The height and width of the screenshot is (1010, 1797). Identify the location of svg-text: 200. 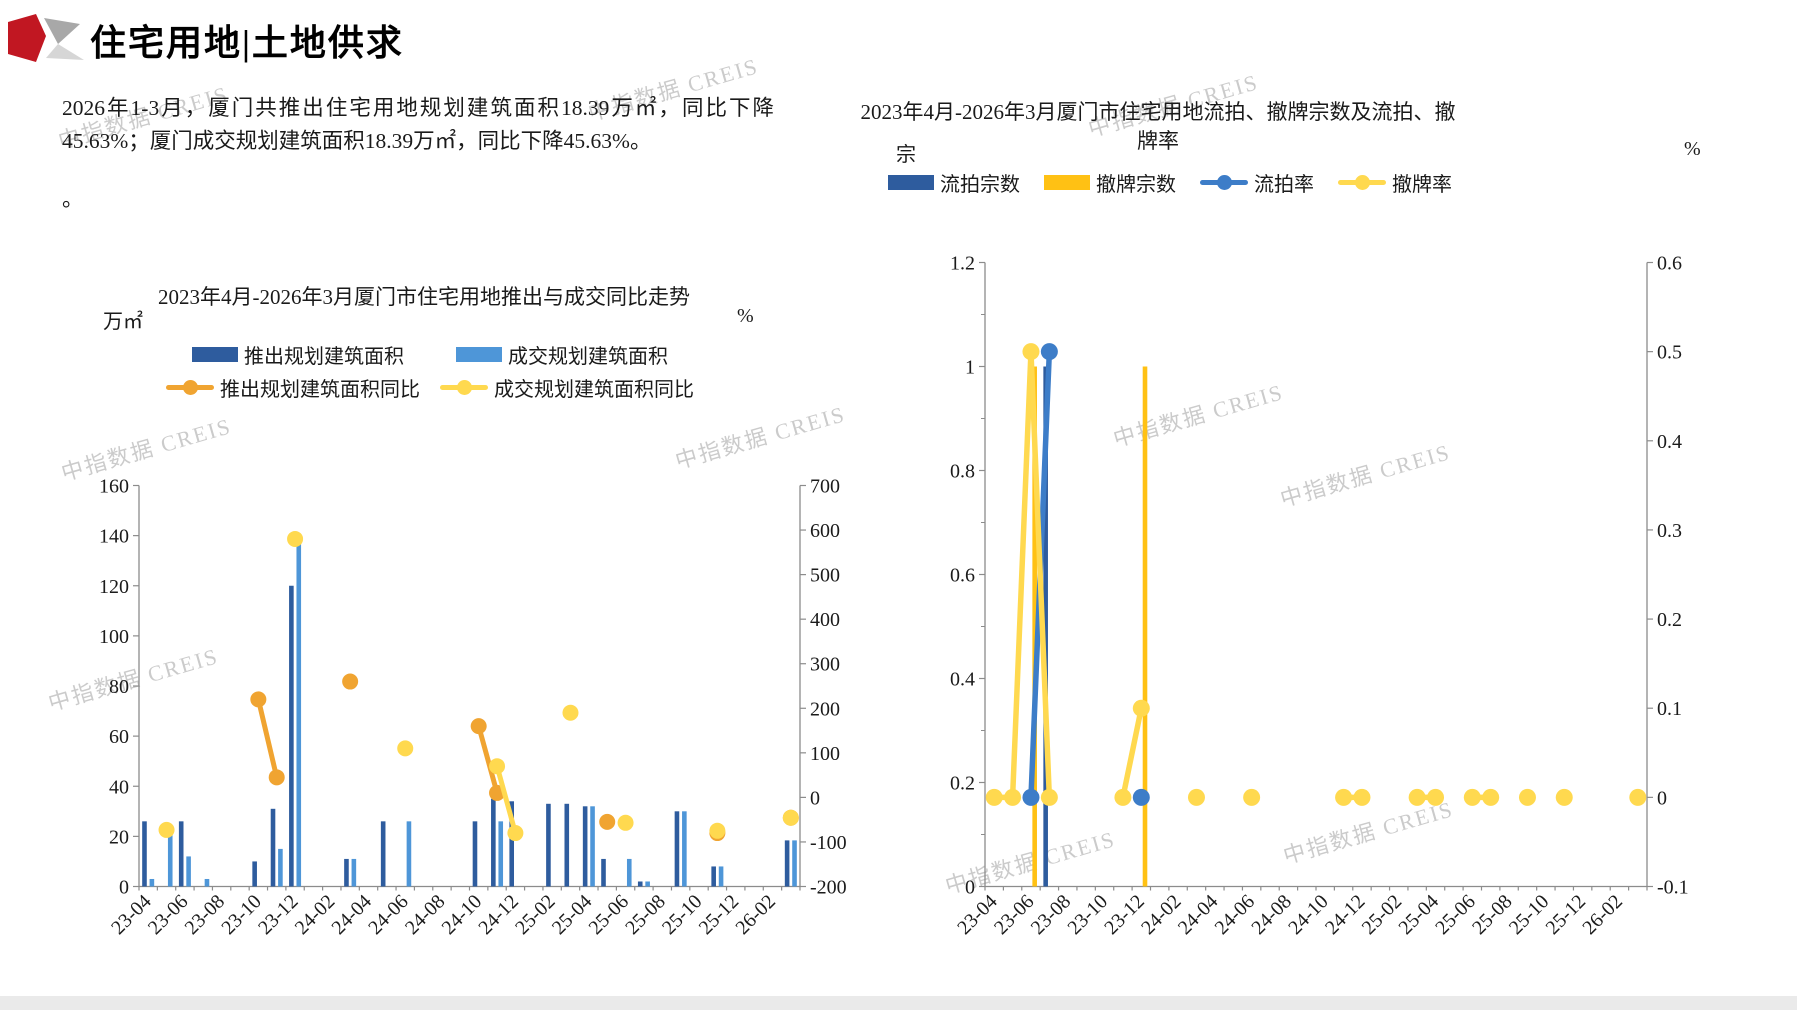
(825, 709).